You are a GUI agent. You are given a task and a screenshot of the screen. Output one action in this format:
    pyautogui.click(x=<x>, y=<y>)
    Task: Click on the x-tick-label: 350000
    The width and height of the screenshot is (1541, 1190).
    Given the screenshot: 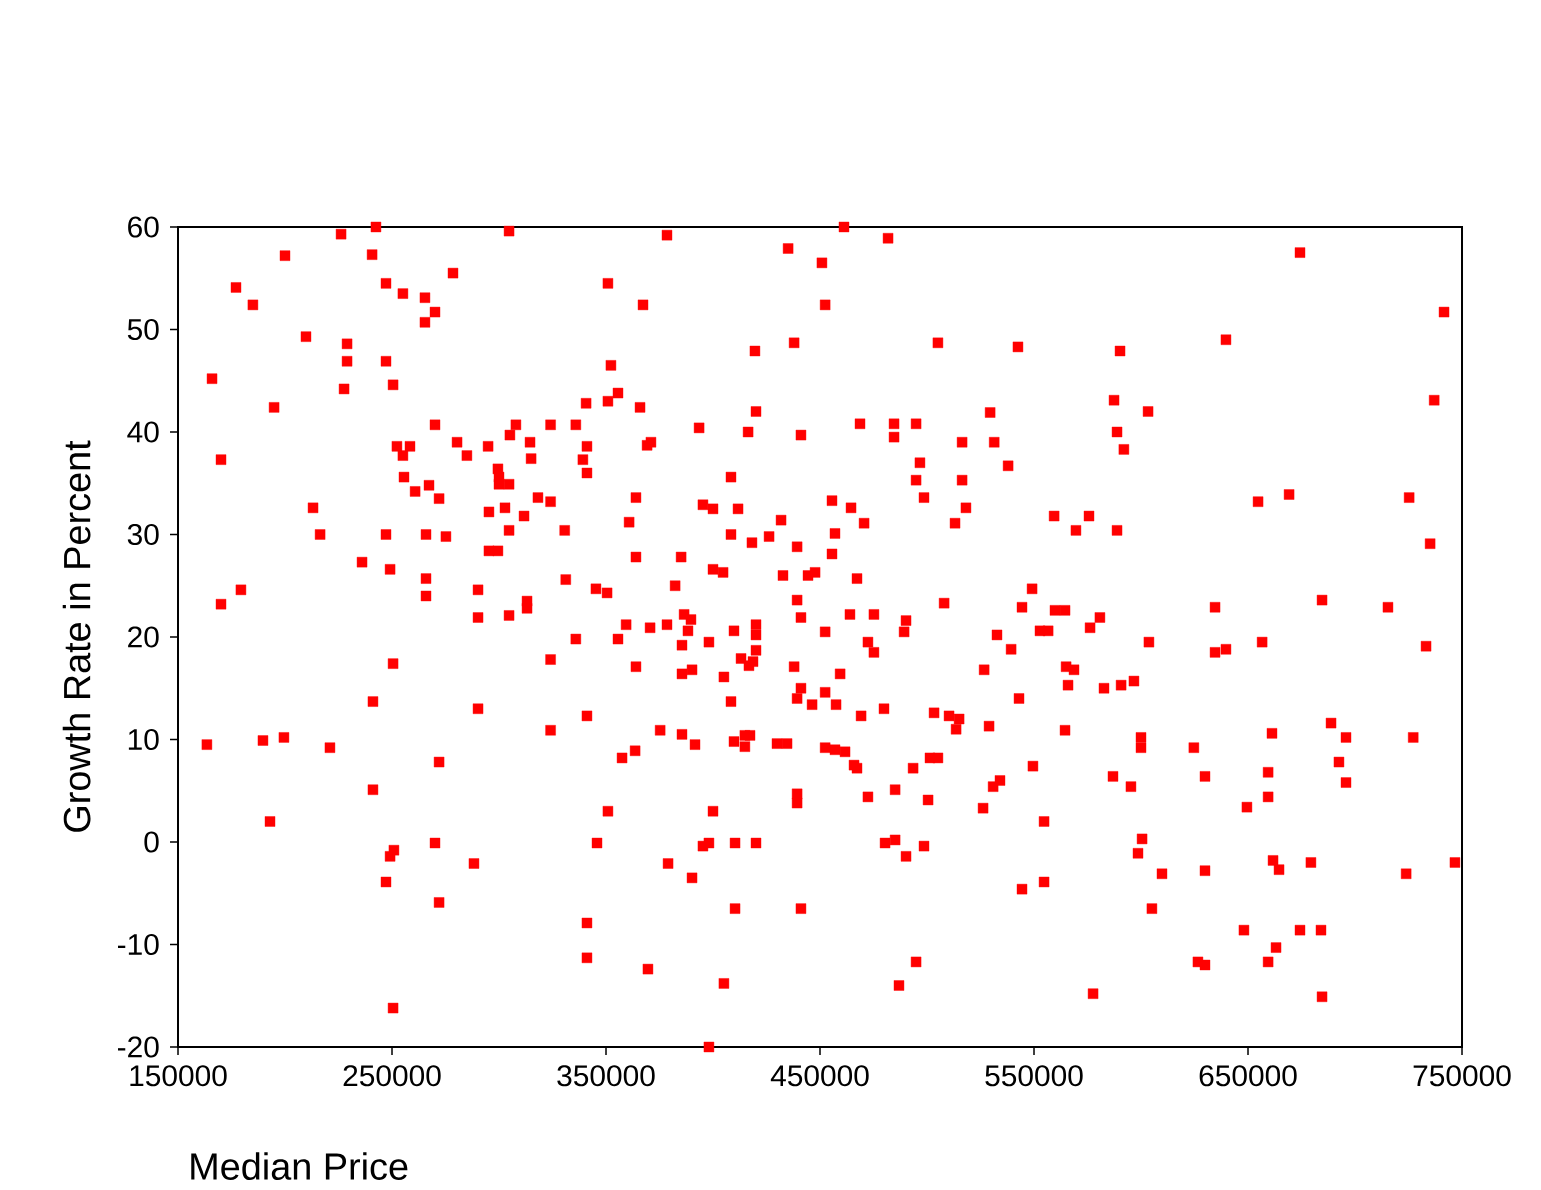 What is the action you would take?
    pyautogui.click(x=606, y=1076)
    